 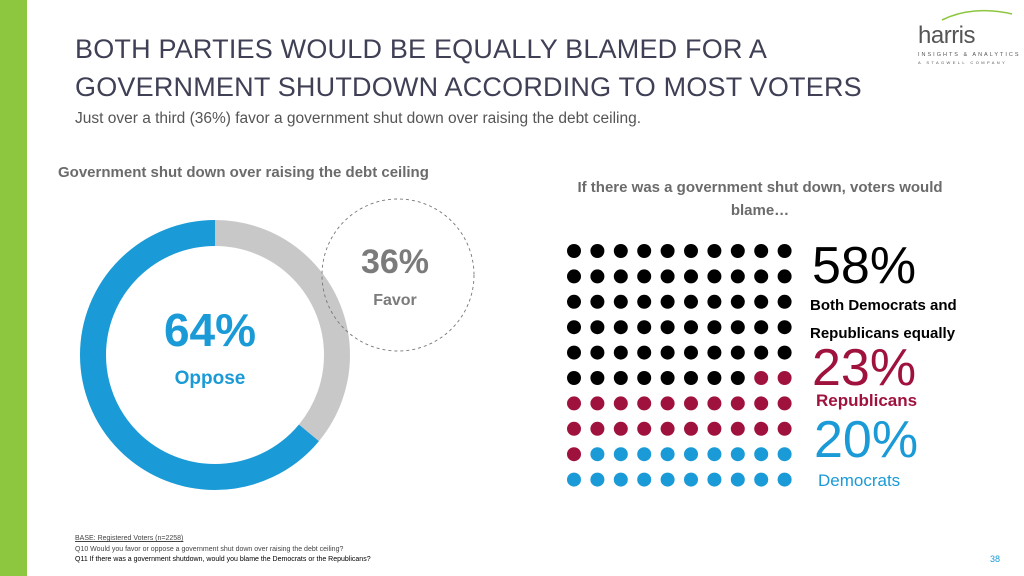 What do you see at coordinates (947, 35) in the screenshot?
I see `logo-wordmark: harris` at bounding box center [947, 35].